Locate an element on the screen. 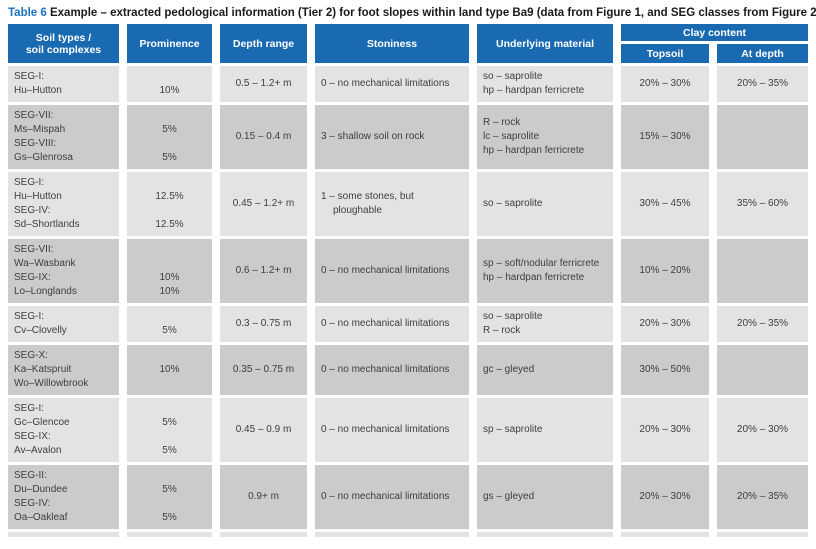 The width and height of the screenshot is (816, 549). cell-underlying-material: gc – gleyed is located at coordinates (545, 370).